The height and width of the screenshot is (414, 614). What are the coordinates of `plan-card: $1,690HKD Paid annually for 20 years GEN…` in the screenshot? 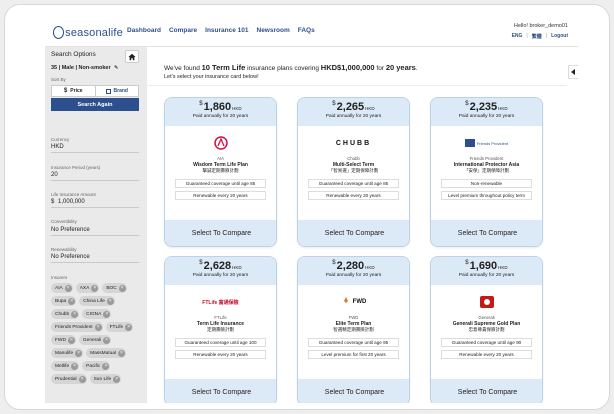 It's located at (486, 329).